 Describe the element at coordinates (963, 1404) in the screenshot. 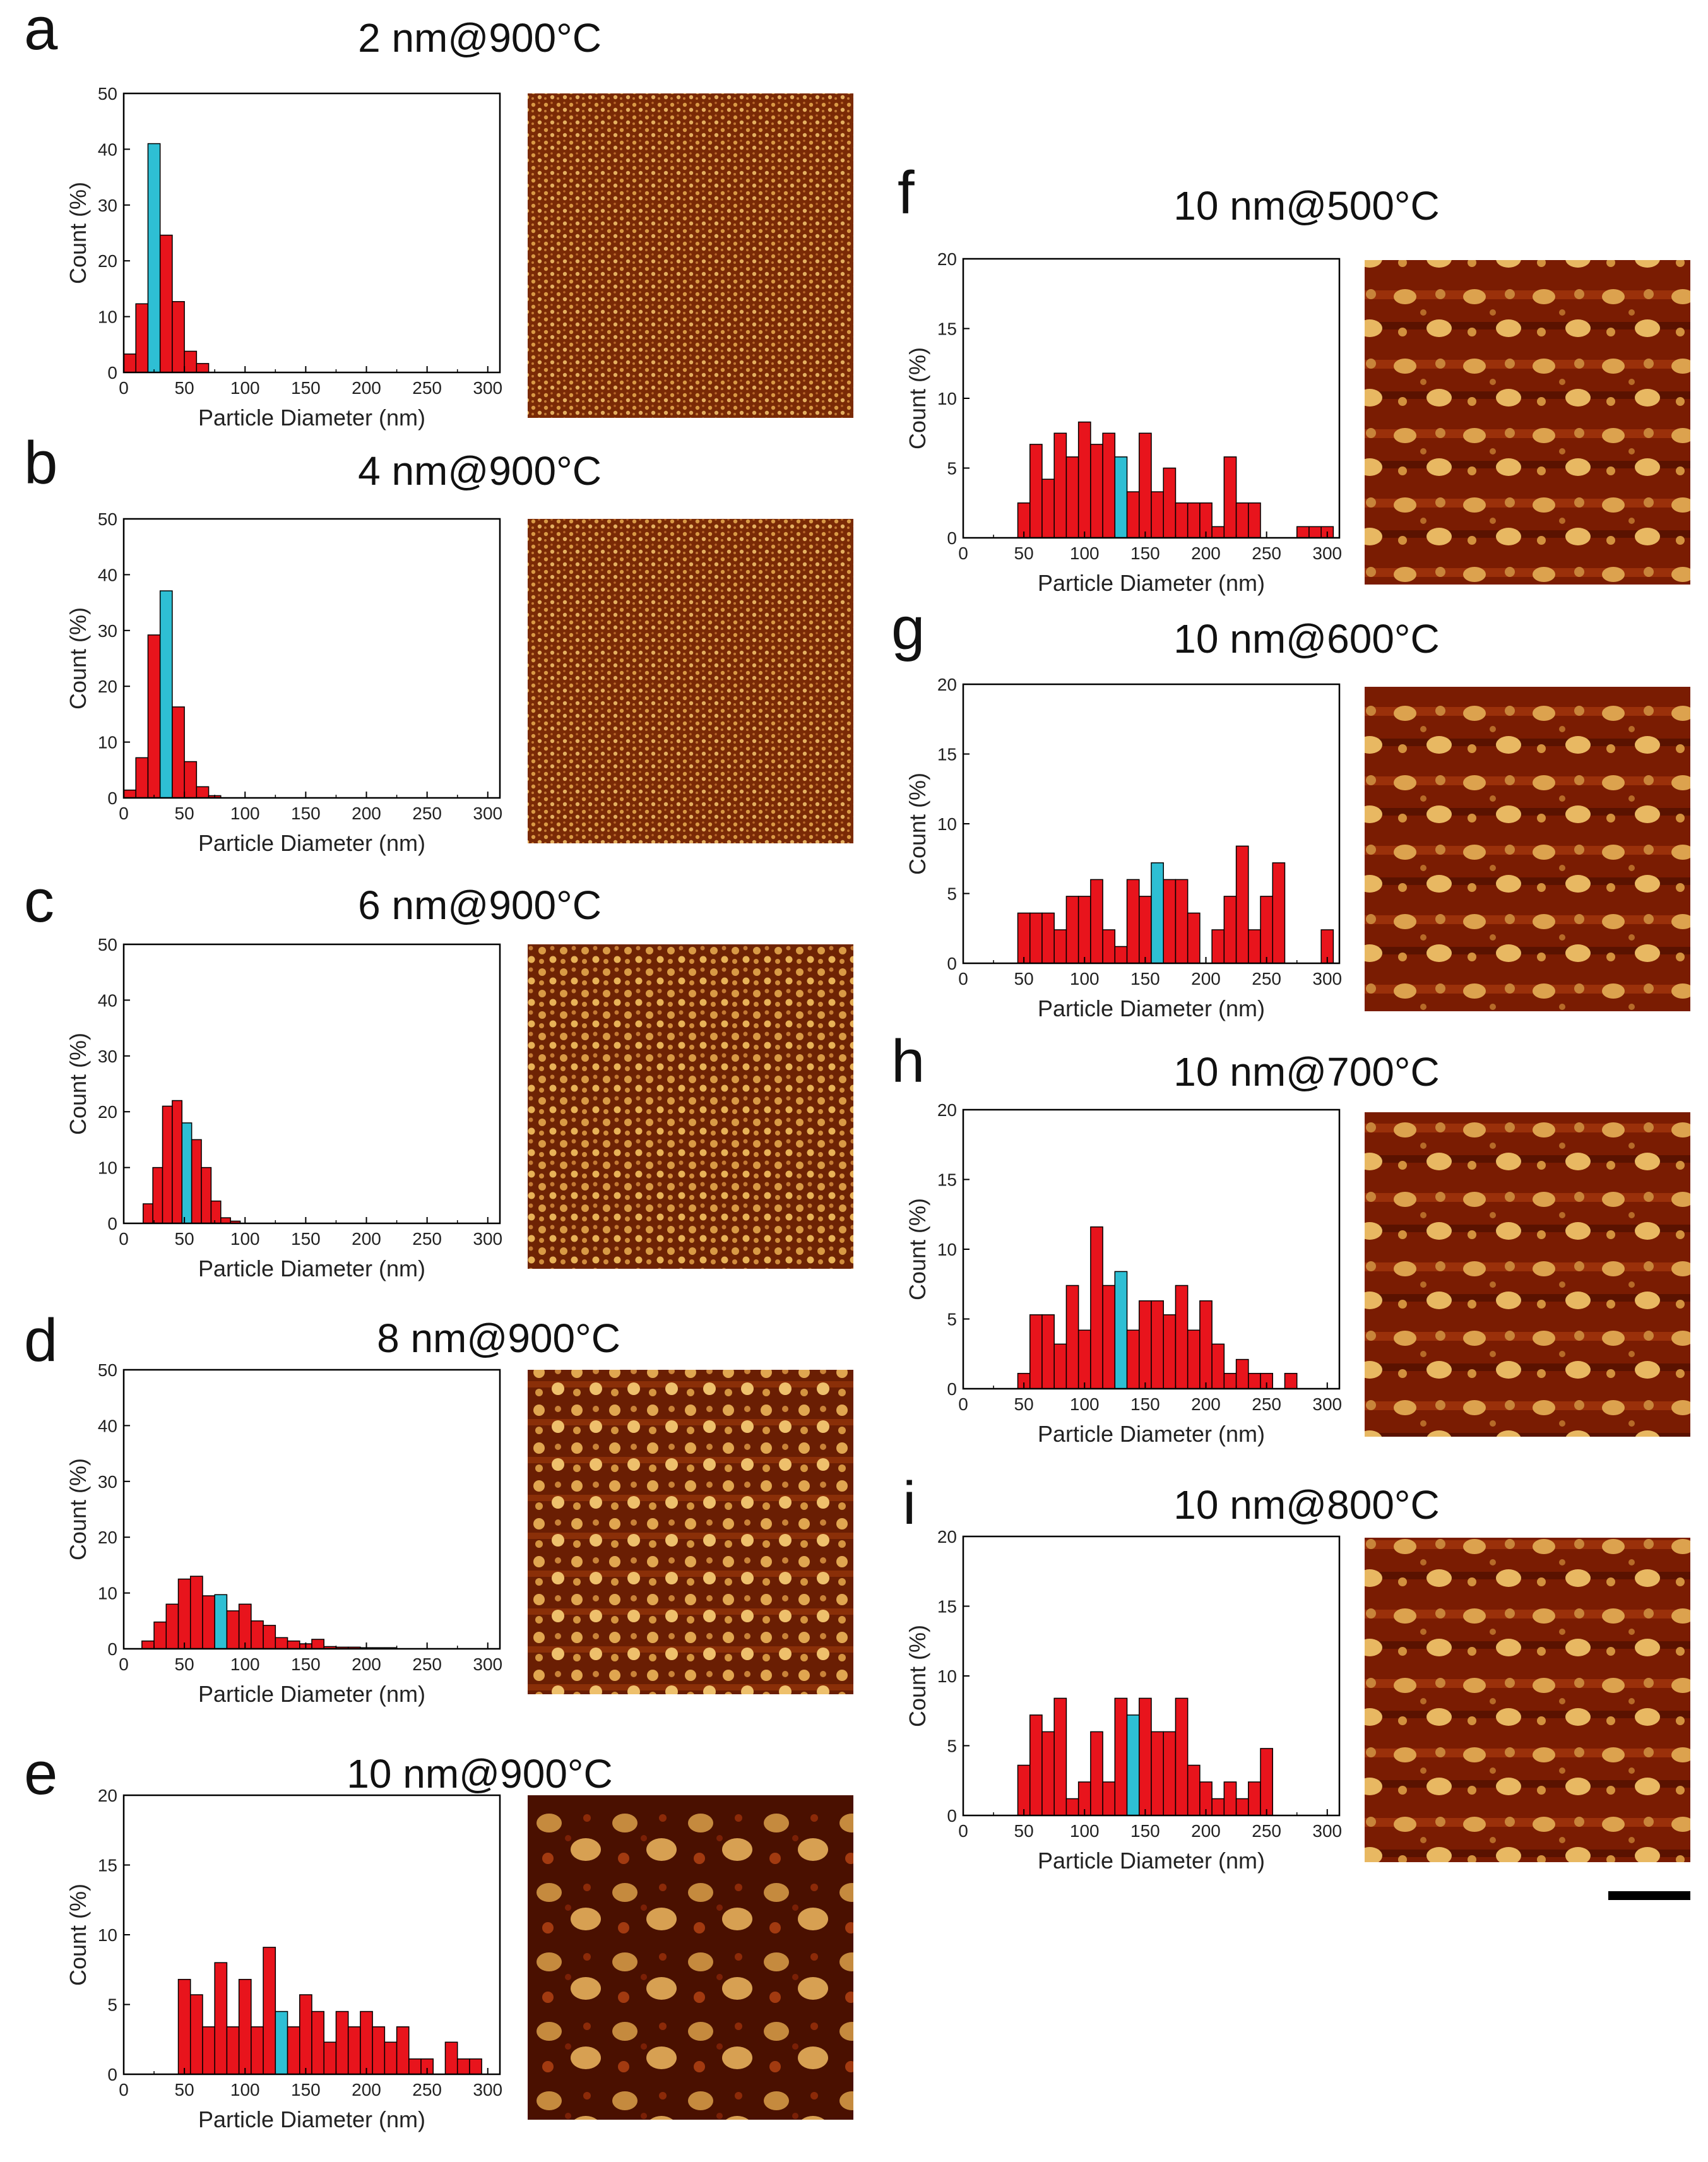

I see `x-tick-label-h-0: 0` at that location.